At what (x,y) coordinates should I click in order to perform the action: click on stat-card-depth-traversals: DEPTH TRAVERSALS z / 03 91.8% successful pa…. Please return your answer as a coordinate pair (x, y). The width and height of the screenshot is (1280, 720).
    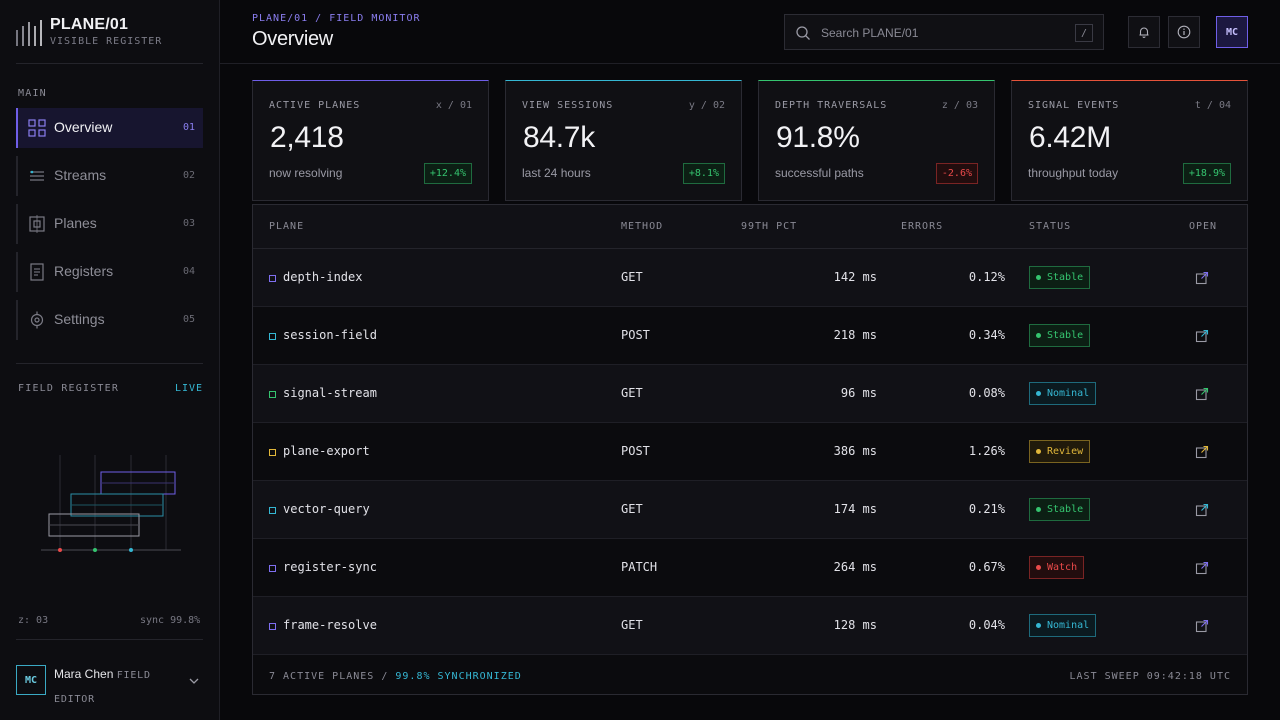
    Looking at the image, I should click on (876, 140).